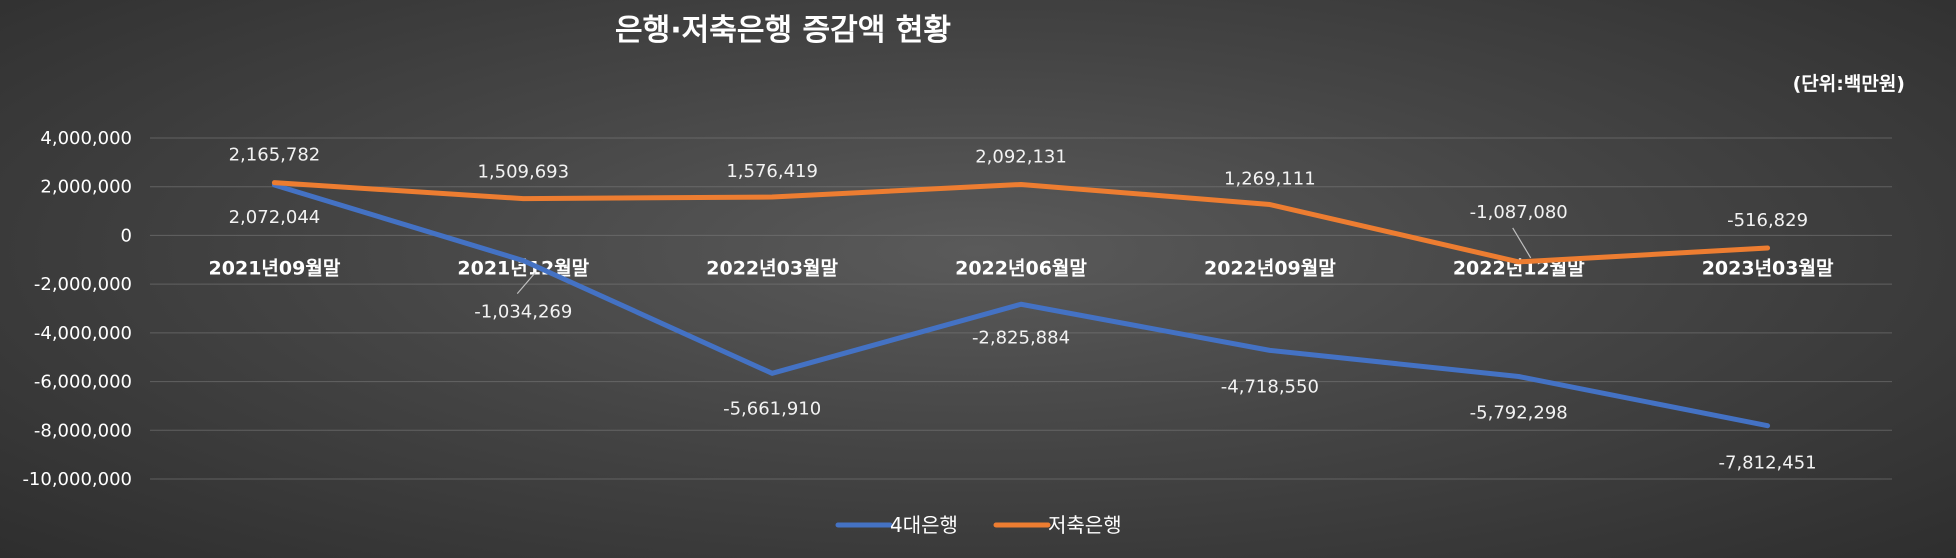  I want to click on data-label: -5,661,910, so click(772, 408).